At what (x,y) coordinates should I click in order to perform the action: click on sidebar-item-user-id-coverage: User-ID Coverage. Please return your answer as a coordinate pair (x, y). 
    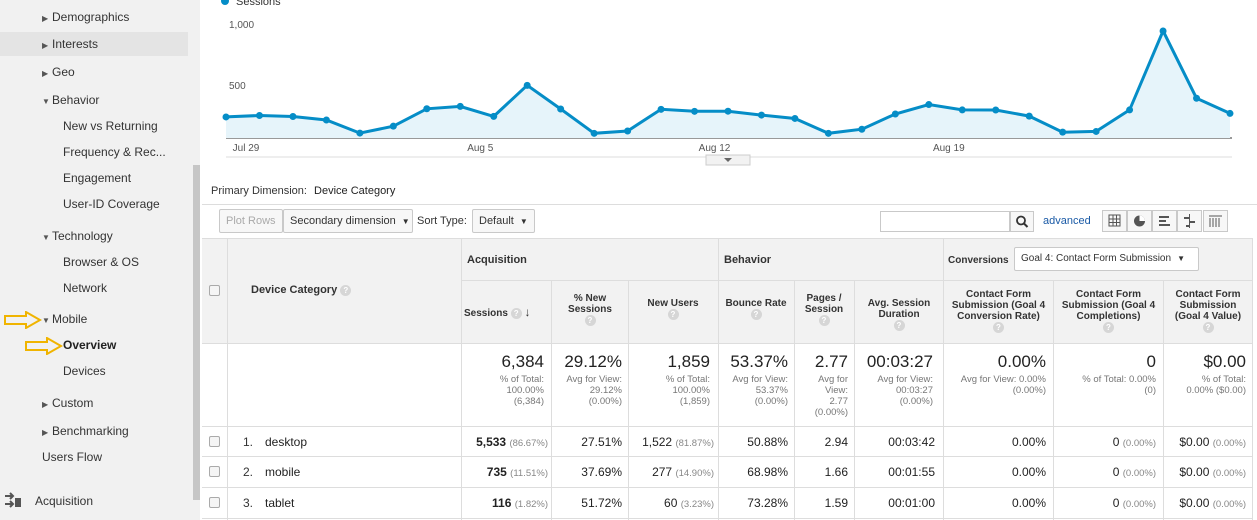
    Looking at the image, I should click on (111, 204).